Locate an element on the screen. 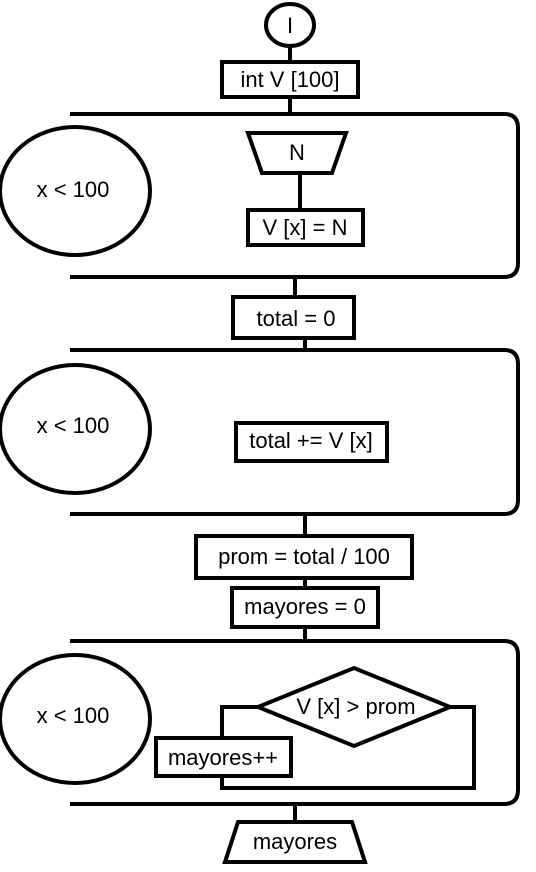  loop2-accumulate-label: total += V [x] is located at coordinates (311, 440).